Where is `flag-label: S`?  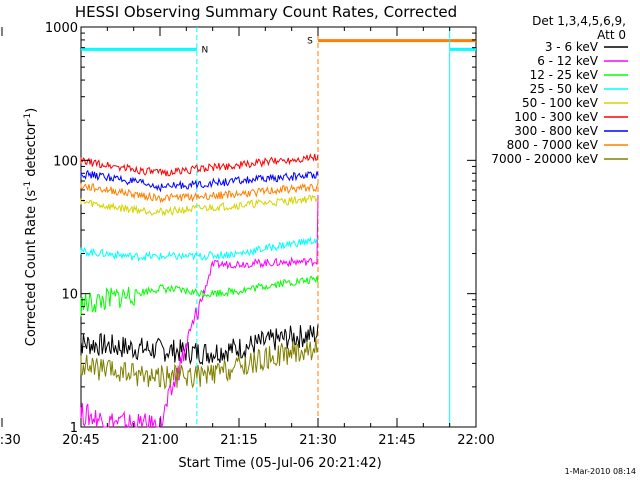 flag-label: S is located at coordinates (310, 42).